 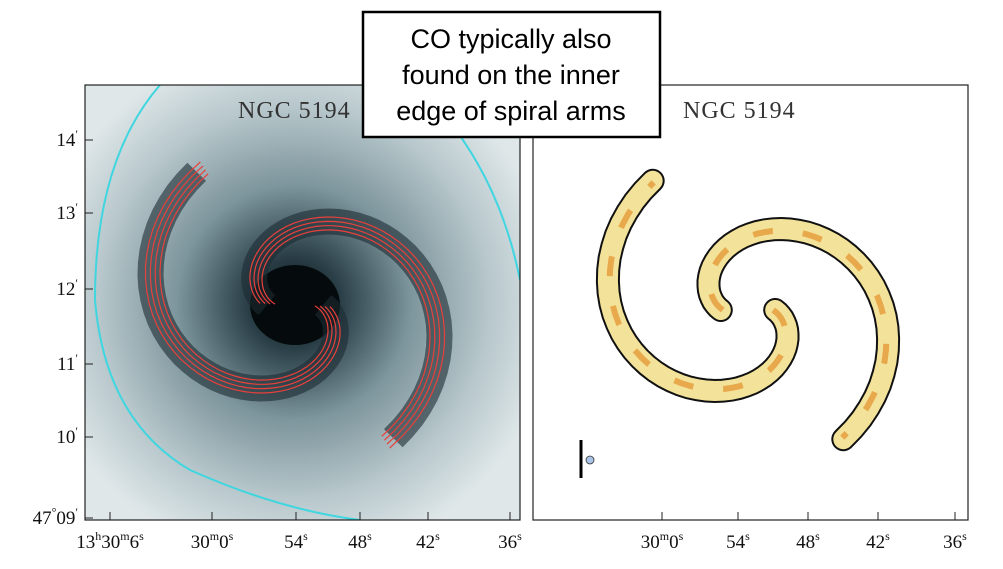 What do you see at coordinates (135, 542) in the screenshot?
I see `label-part: 6` at bounding box center [135, 542].